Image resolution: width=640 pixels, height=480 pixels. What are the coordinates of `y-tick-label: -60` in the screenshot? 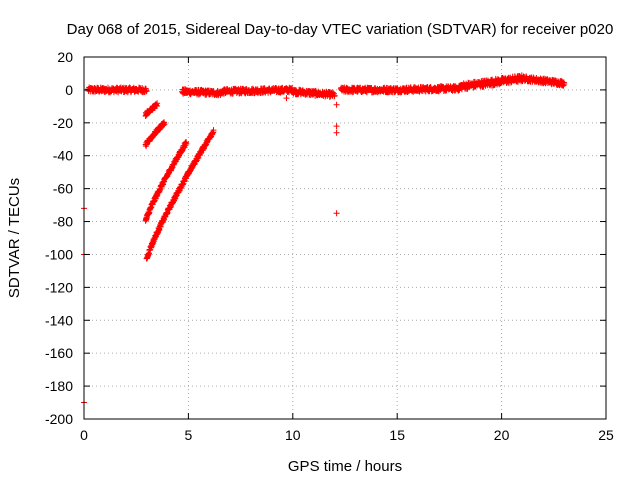 It's located at (63, 189).